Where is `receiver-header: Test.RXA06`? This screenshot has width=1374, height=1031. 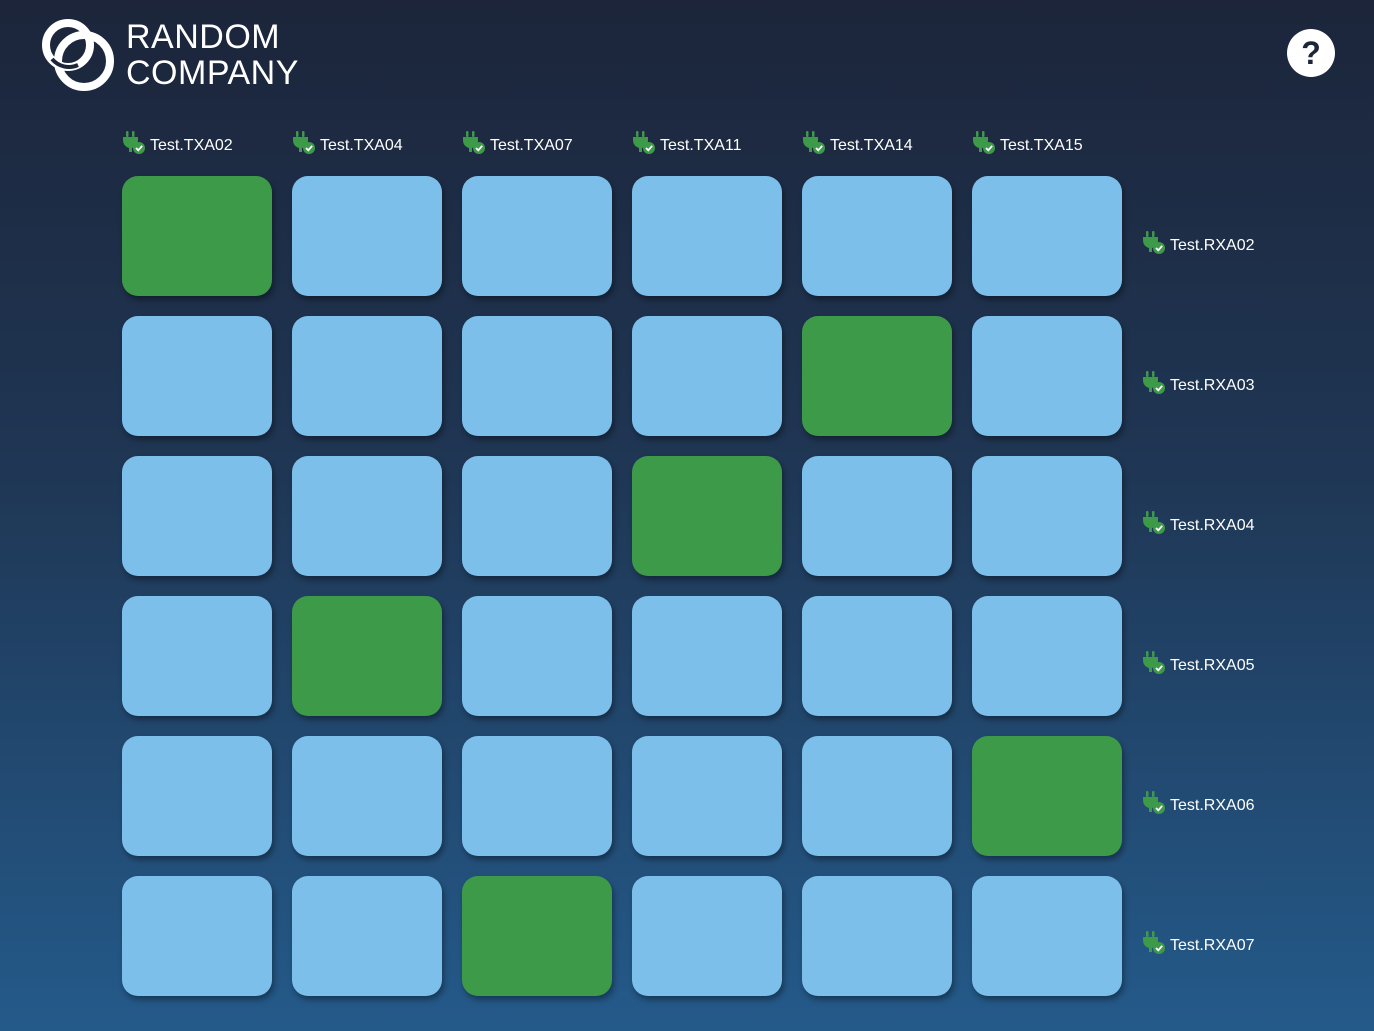 receiver-header: Test.RXA06 is located at coordinates (1198, 803).